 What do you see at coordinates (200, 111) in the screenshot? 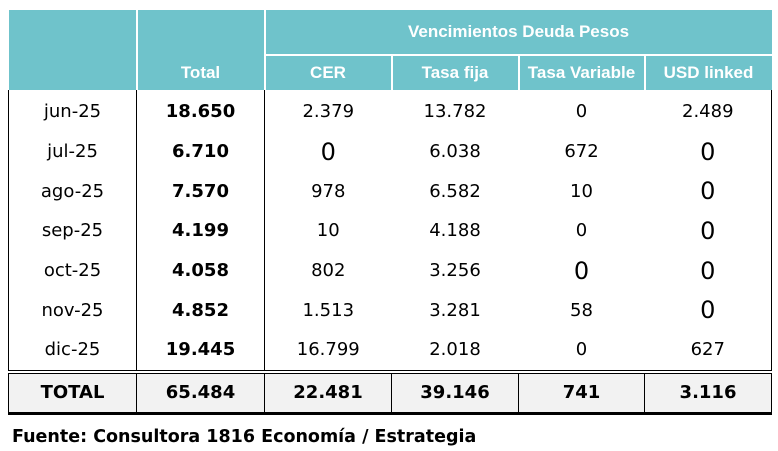
I see `cell-total: 18.650` at bounding box center [200, 111].